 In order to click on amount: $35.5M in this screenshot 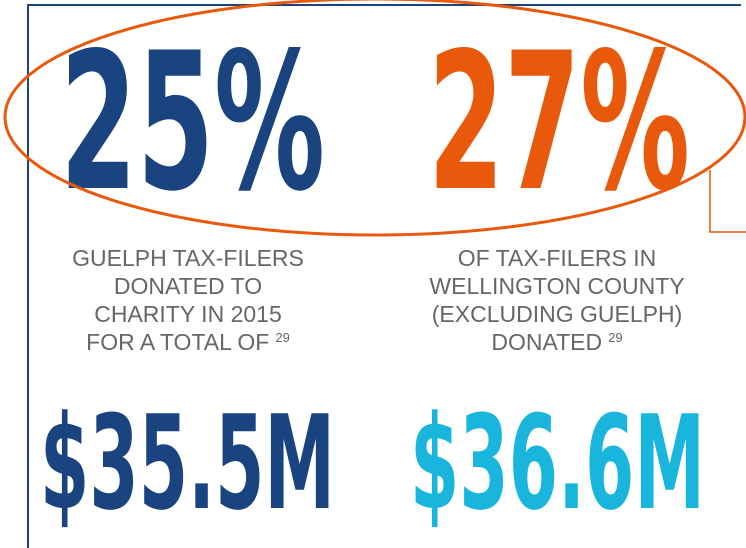, I will do `click(187, 463)`.